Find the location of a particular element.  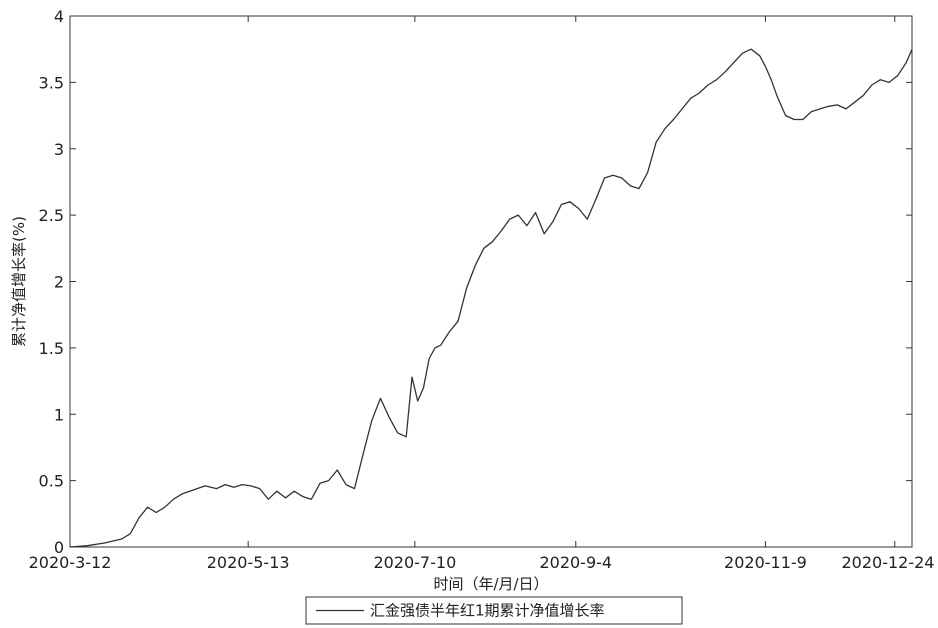

x-axis-title: 时间（年/月/日） is located at coordinates (490, 584).